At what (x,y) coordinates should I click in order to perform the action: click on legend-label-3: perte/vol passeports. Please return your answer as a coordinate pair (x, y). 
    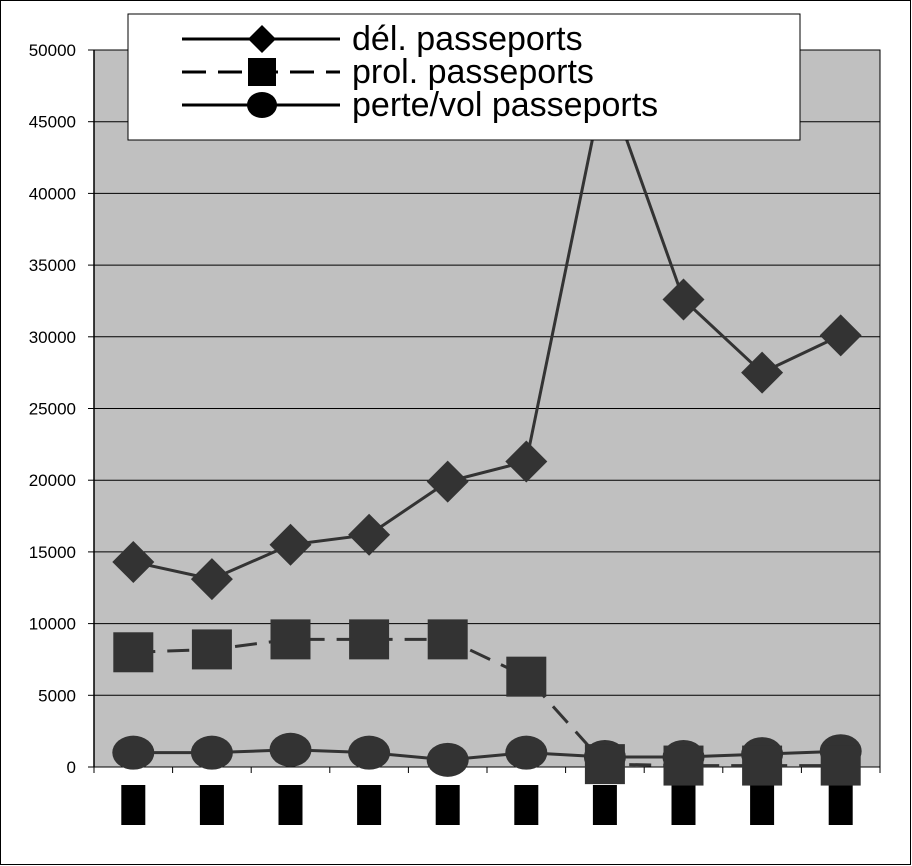
    Looking at the image, I should click on (505, 105).